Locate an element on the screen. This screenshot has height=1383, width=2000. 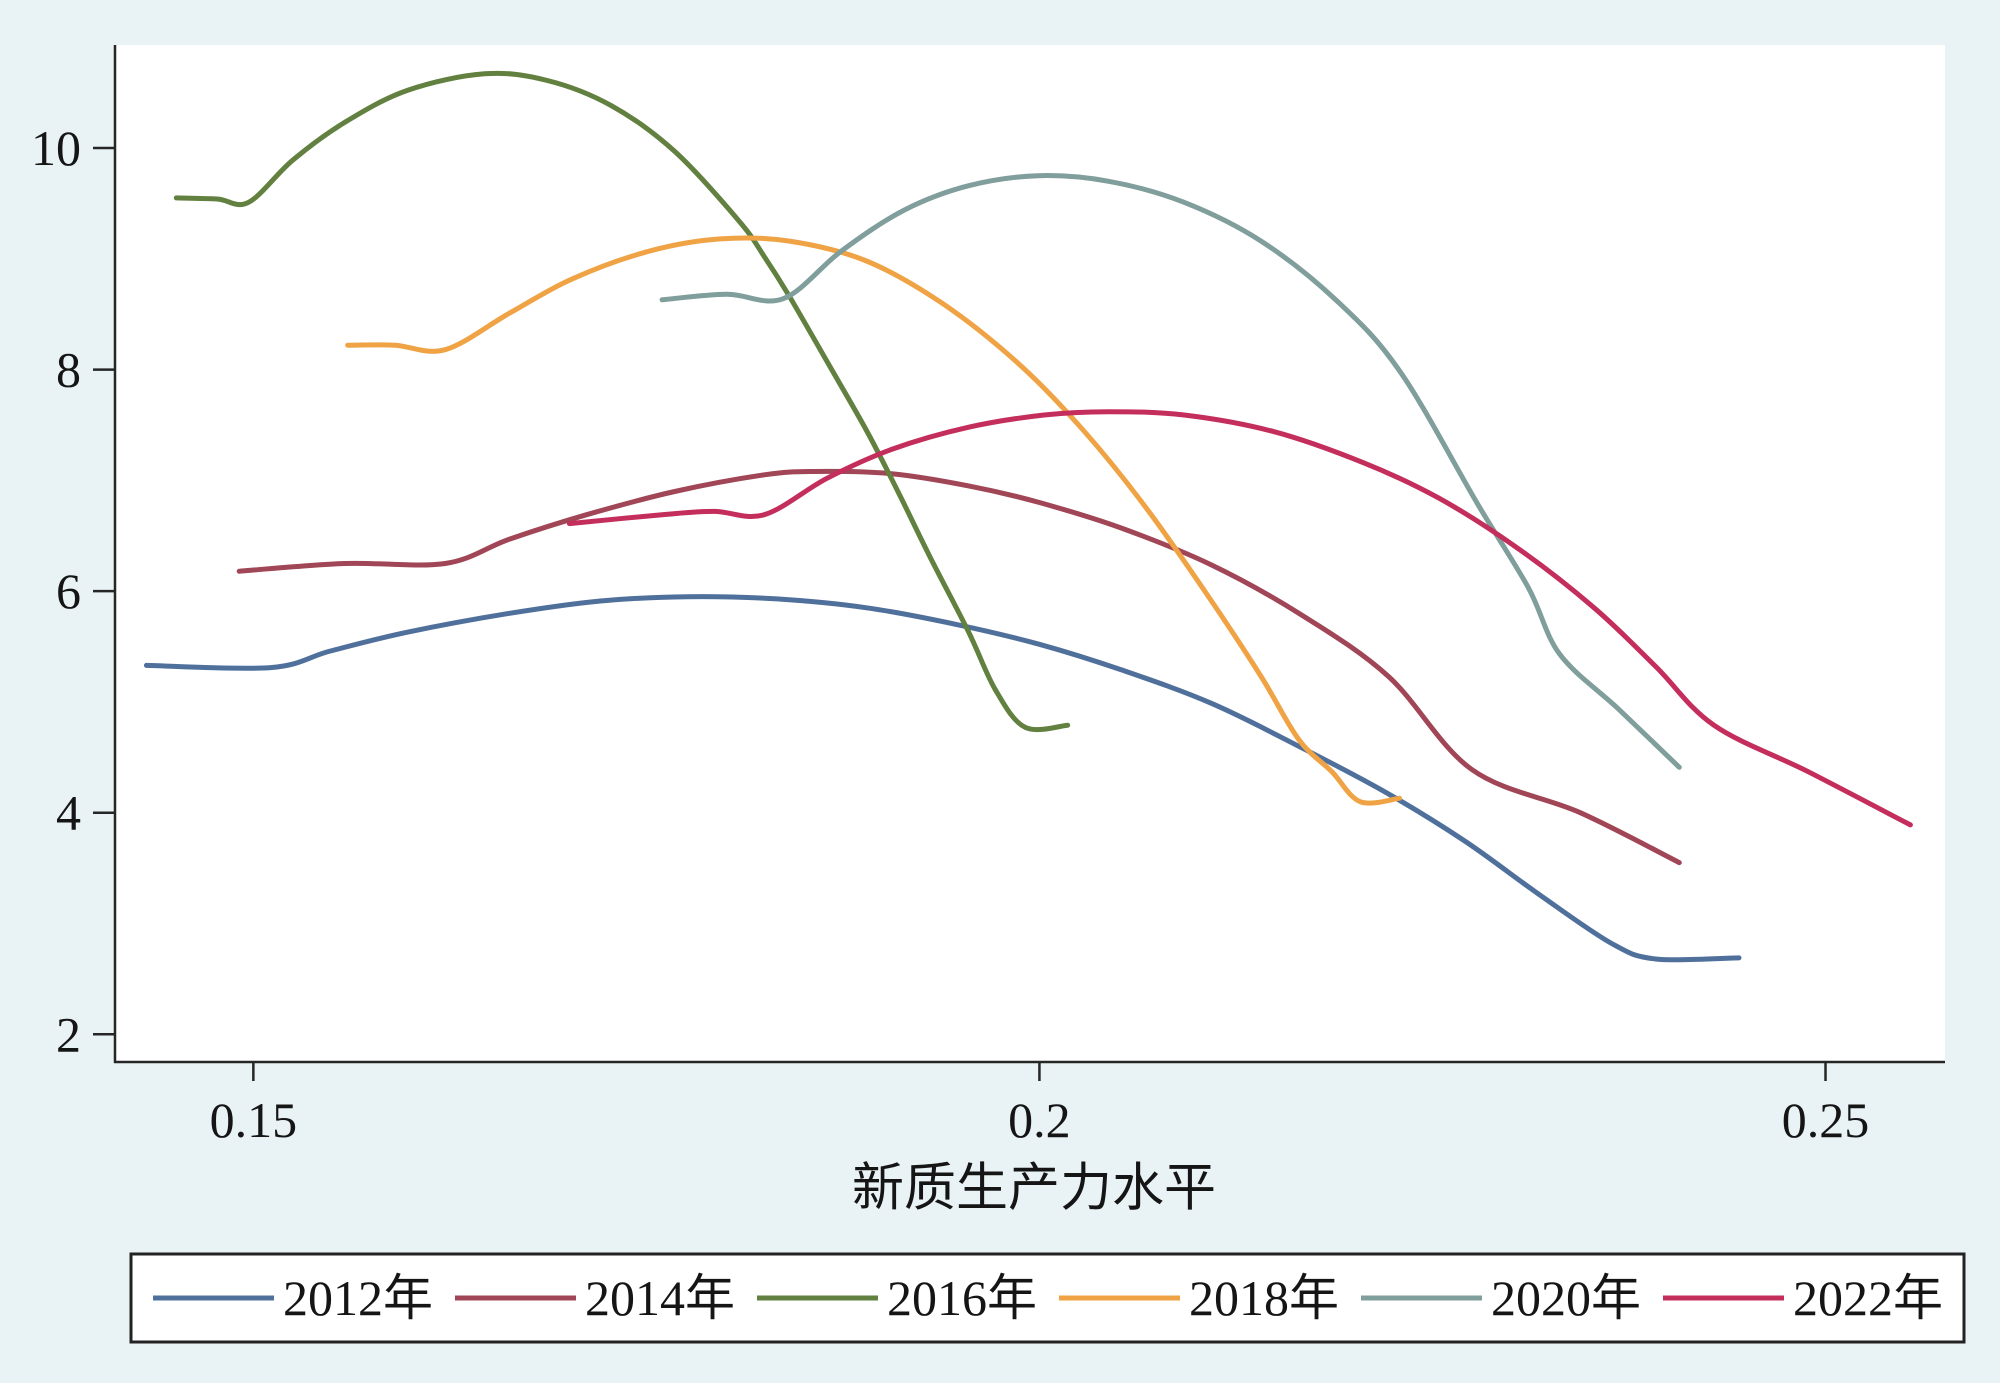
legend-label-2016: 2016年 is located at coordinates (962, 1298).